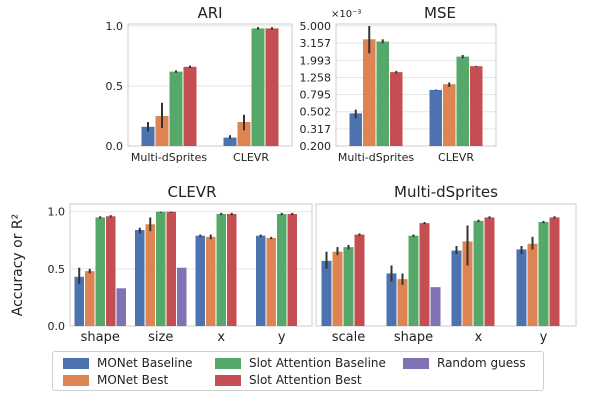 This screenshot has height=394, width=589. Describe the element at coordinates (191, 265) in the screenshot. I see `clevr-frame` at that location.